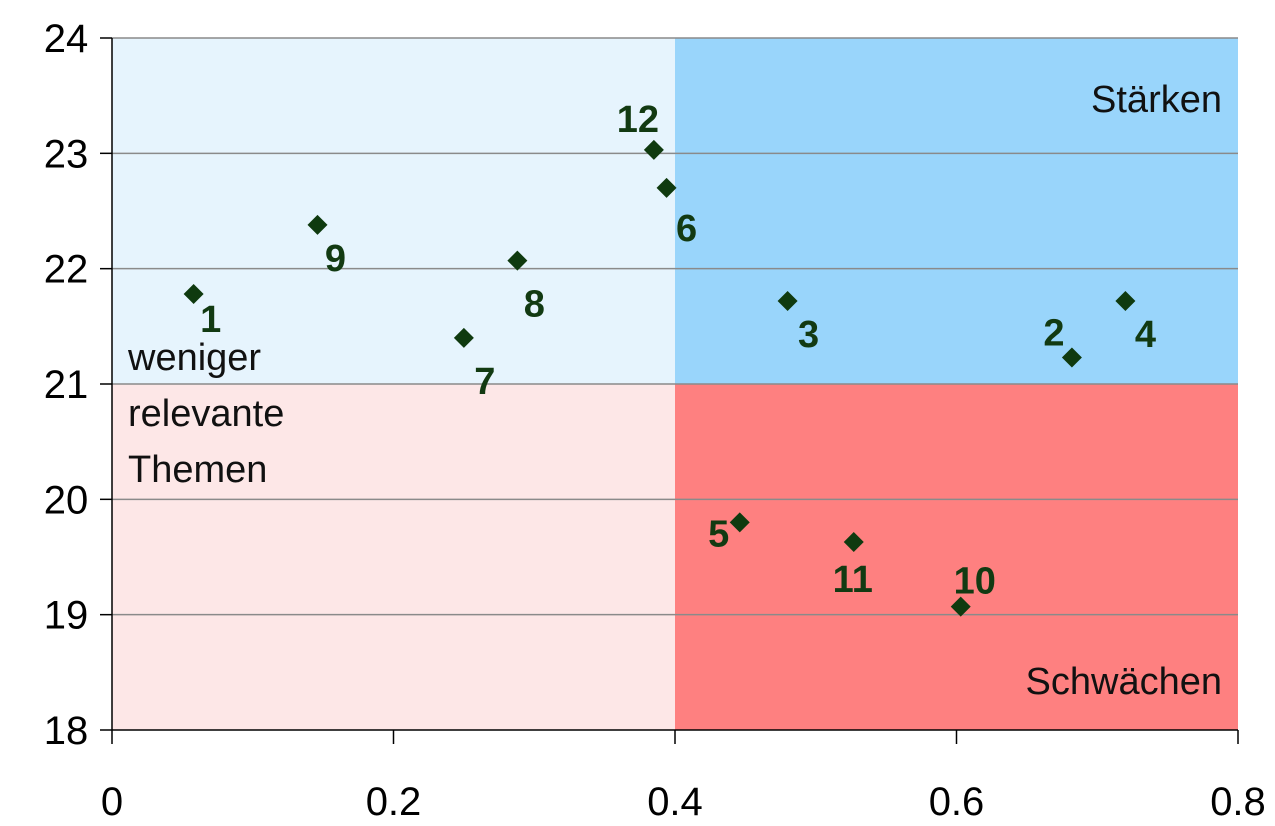 This screenshot has height=826, width=1275. Describe the element at coordinates (808, 335) in the screenshot. I see `data-point-label: 3` at that location.